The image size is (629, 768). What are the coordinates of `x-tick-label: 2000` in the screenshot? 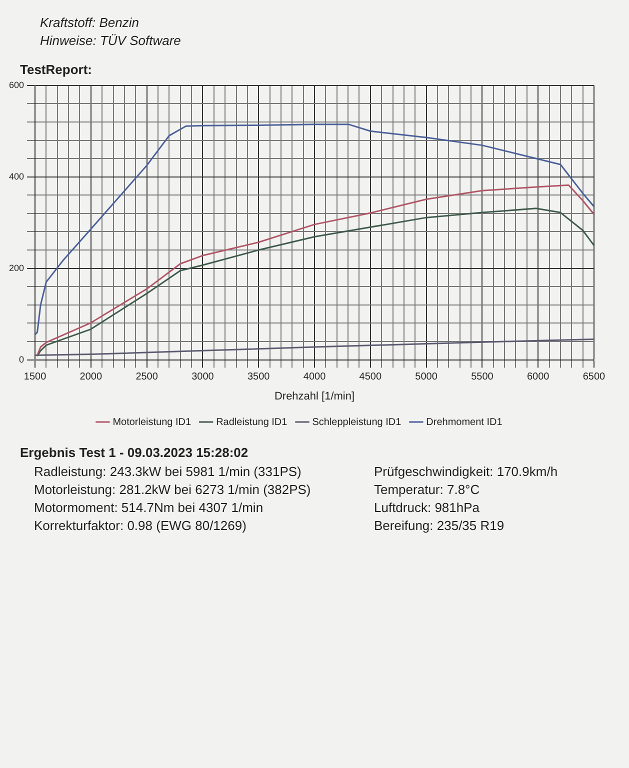 It's located at (91, 377).